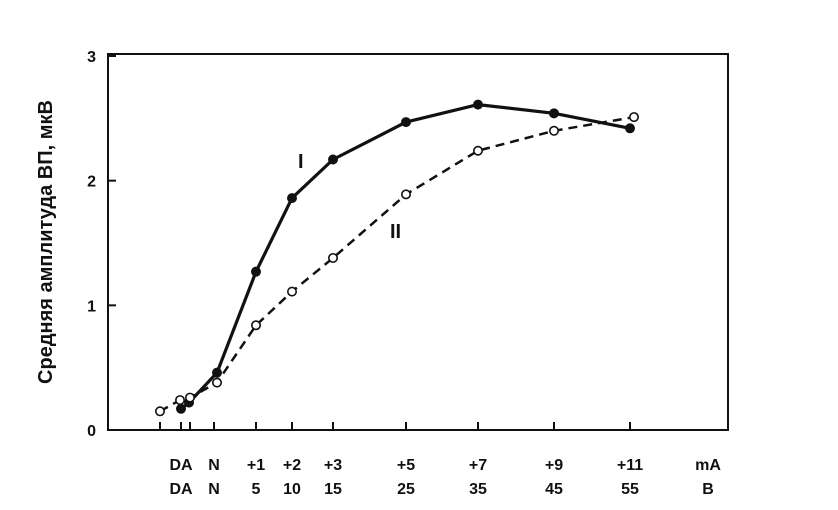 This screenshot has height=510, width=838. Describe the element at coordinates (101, 244) in the screenshot. I see `y-axis: 0 1 2 3` at that location.